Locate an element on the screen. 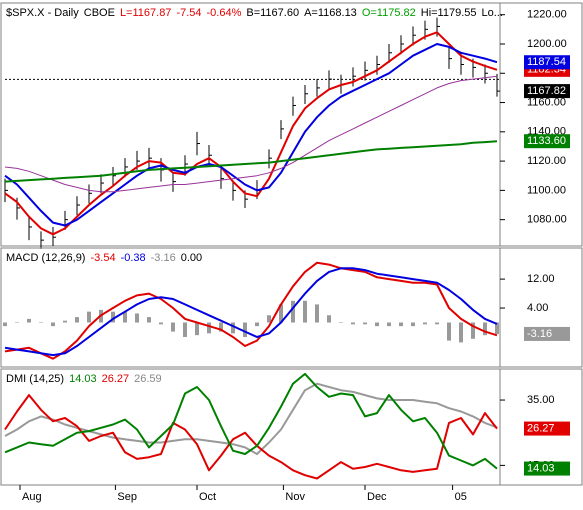 Image resolution: width=583 pixels, height=510 pixels. x-tick-label: 05 is located at coordinates (461, 497).